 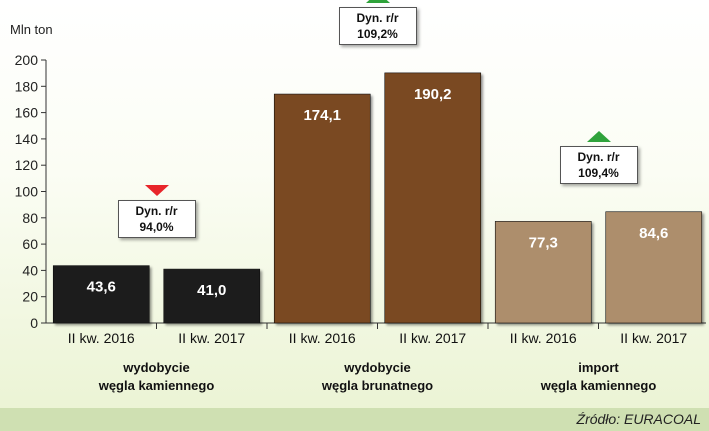 What do you see at coordinates (27, 139) in the screenshot?
I see `y-tick-label: 140` at bounding box center [27, 139].